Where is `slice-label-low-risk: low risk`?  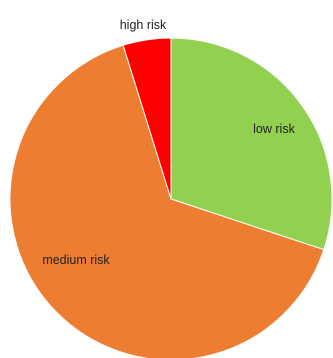
slice-label-low-risk: low risk is located at coordinates (274, 129).